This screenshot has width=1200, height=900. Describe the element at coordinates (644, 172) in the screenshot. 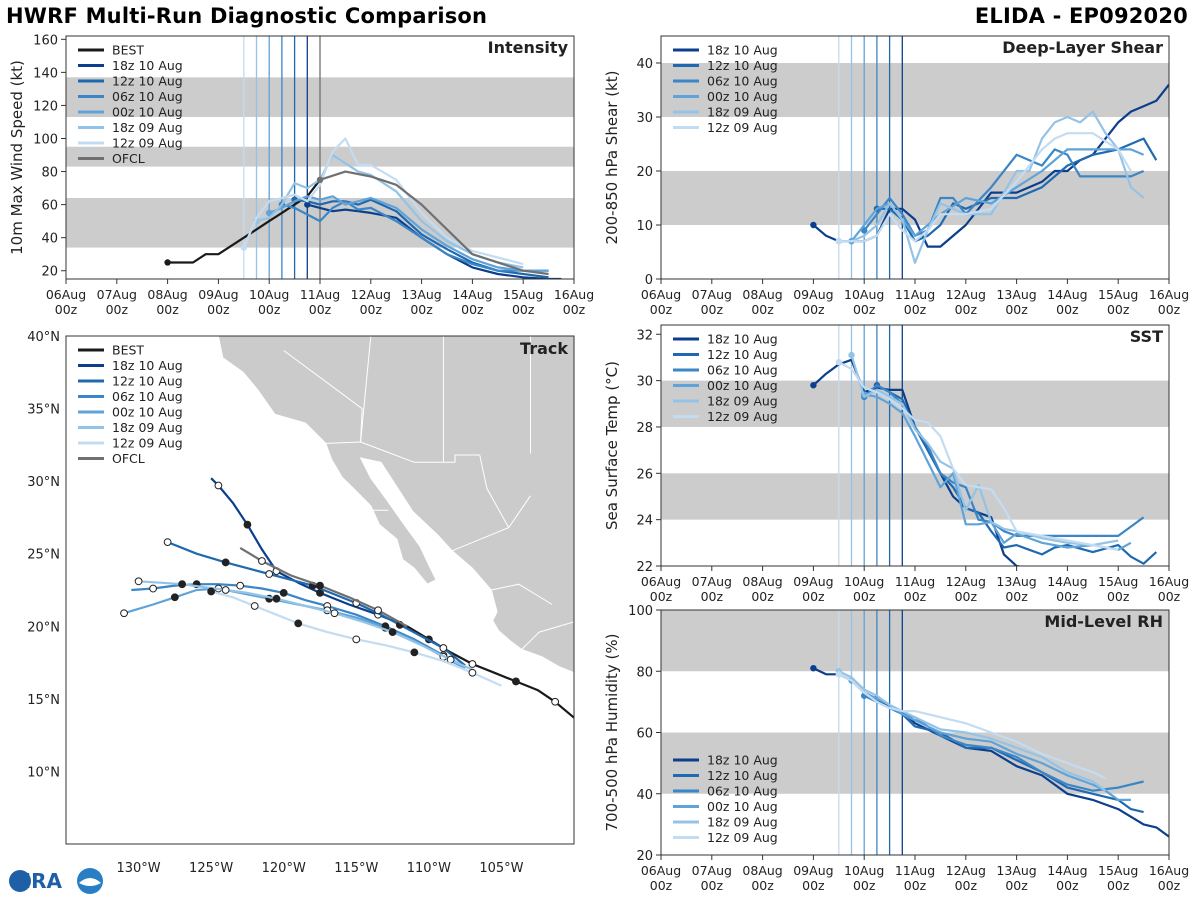

I see `shear-ytick-label: 20` at that location.